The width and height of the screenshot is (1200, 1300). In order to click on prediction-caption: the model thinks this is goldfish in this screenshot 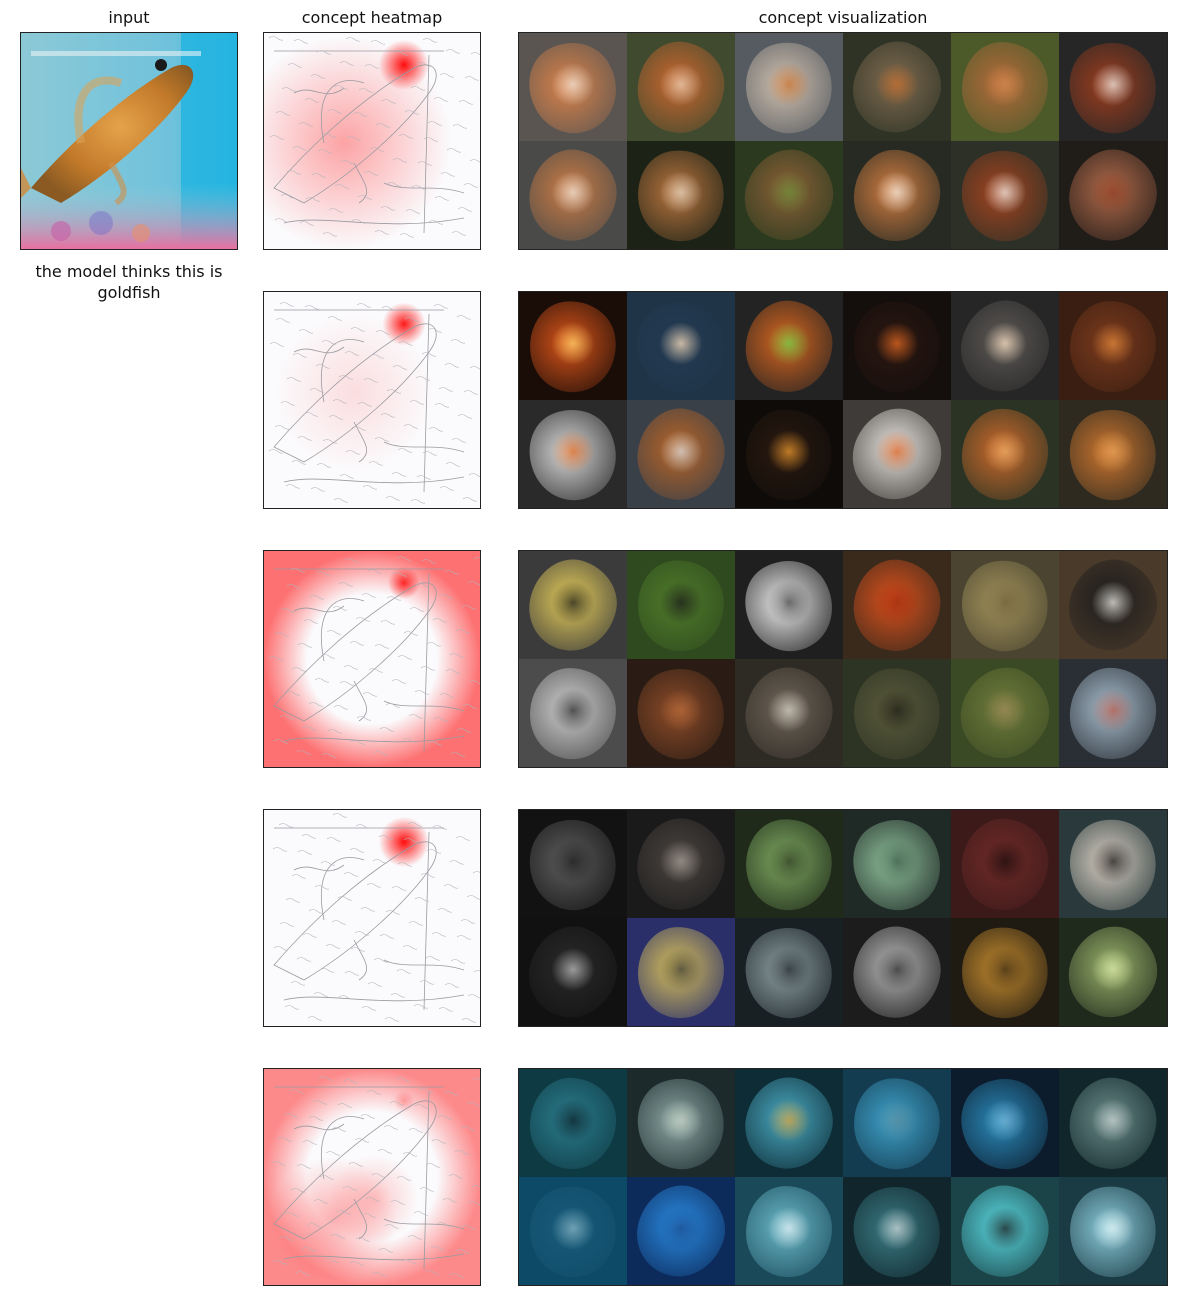, I will do `click(129, 282)`.